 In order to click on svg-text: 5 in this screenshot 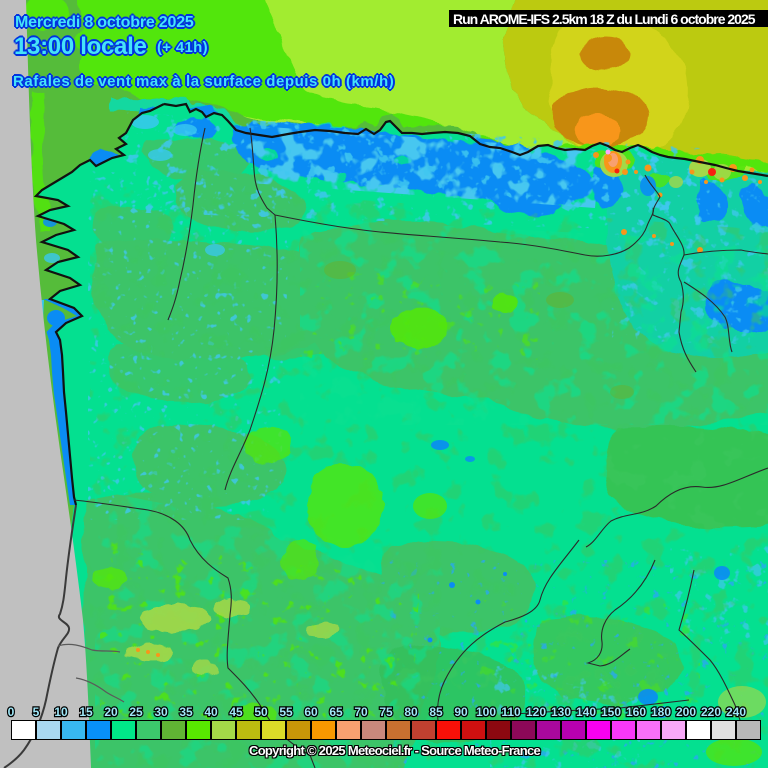, I will do `click(36, 712)`.